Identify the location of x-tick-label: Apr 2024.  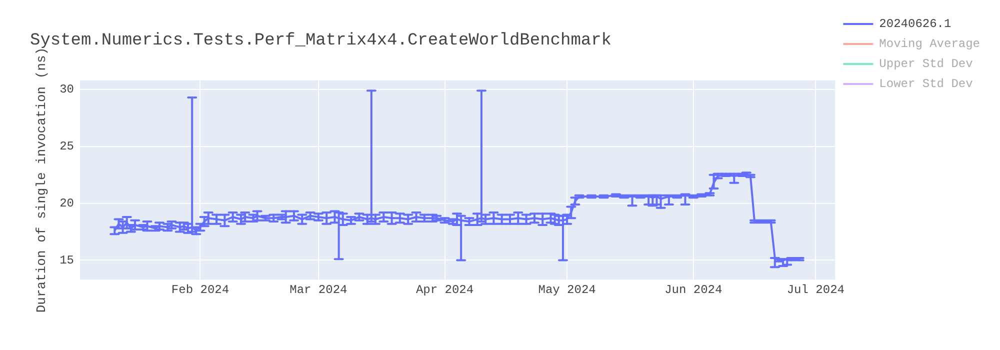
(445, 289).